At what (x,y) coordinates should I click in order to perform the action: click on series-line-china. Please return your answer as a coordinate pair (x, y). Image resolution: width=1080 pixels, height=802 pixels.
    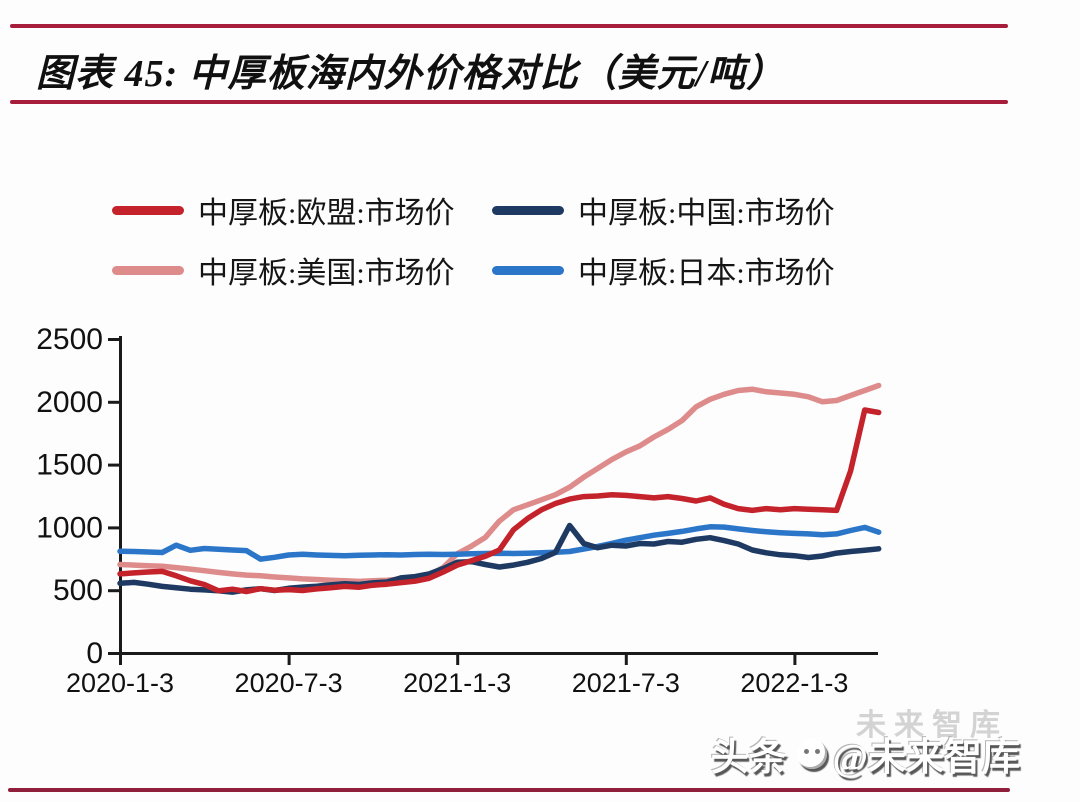
    Looking at the image, I should click on (499, 558).